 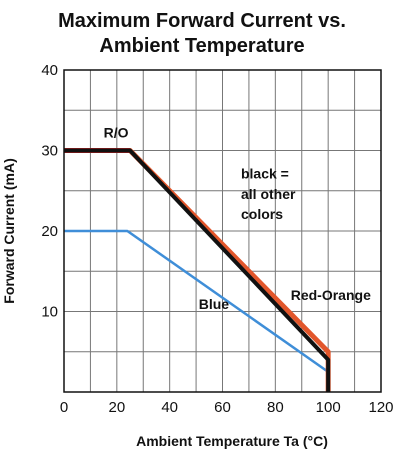 I want to click on x-tick-label: 0, so click(x=64, y=407).